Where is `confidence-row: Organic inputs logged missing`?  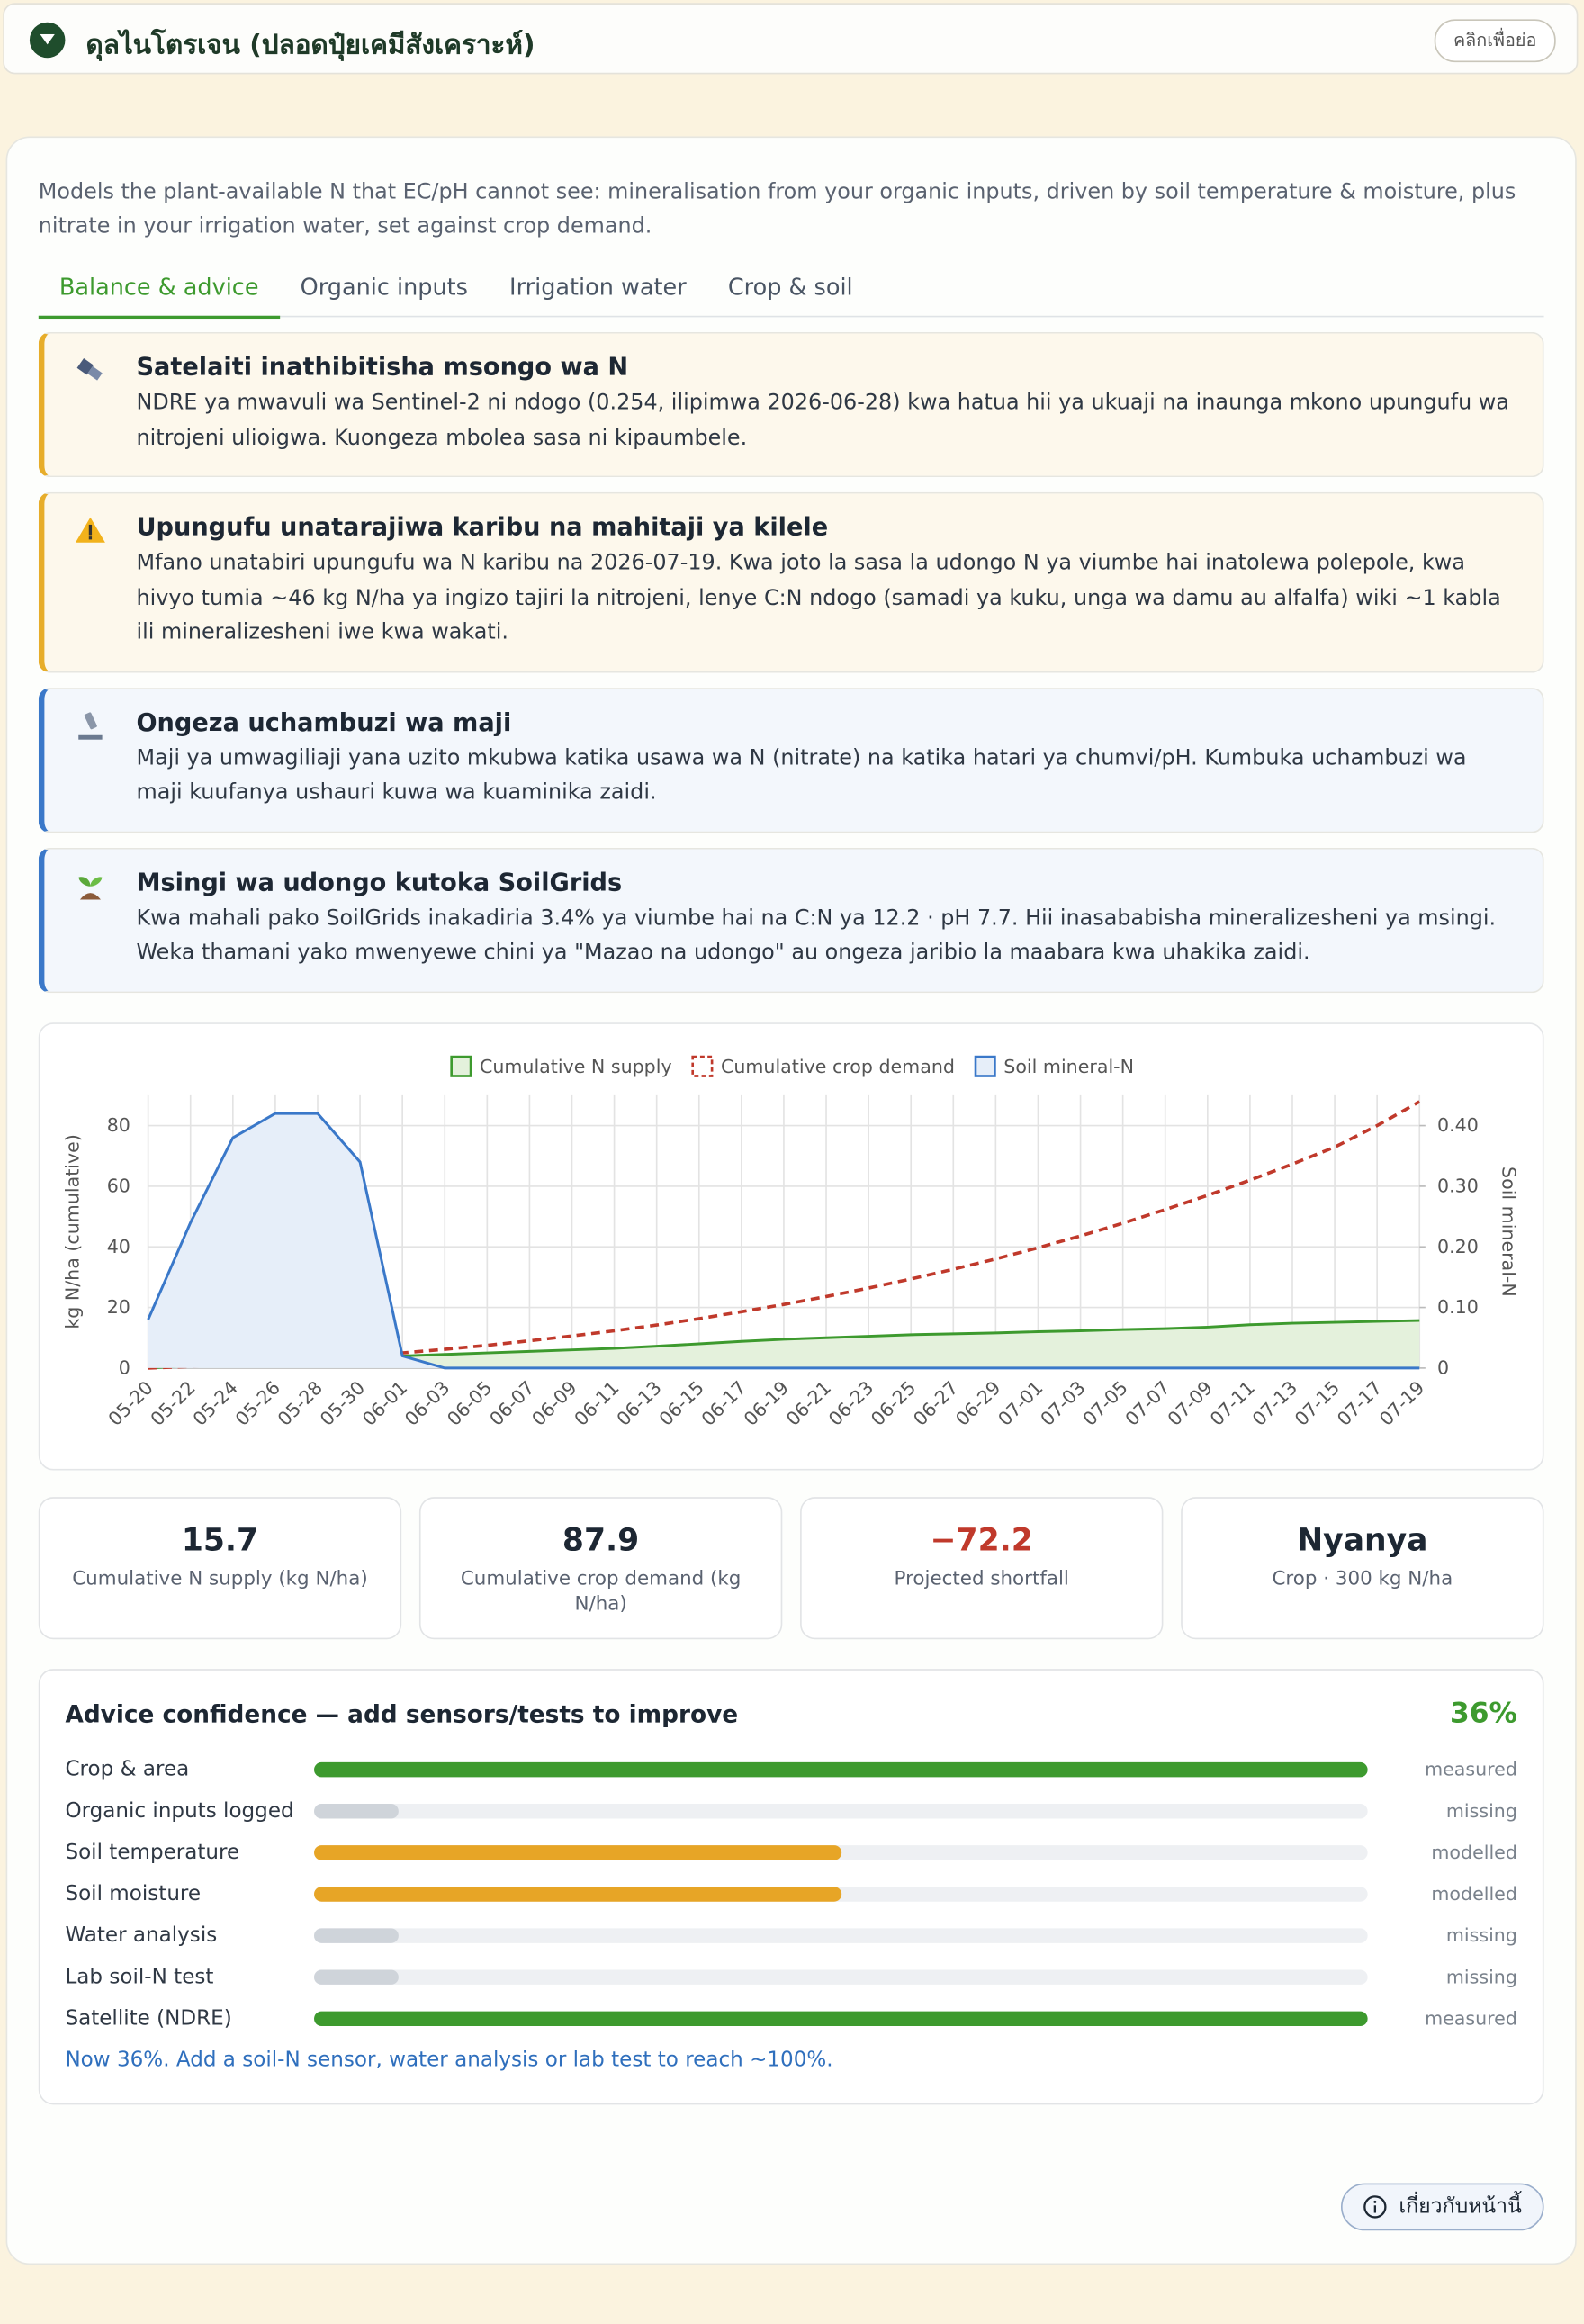
confidence-row: Organic inputs logged missing is located at coordinates (790, 1810).